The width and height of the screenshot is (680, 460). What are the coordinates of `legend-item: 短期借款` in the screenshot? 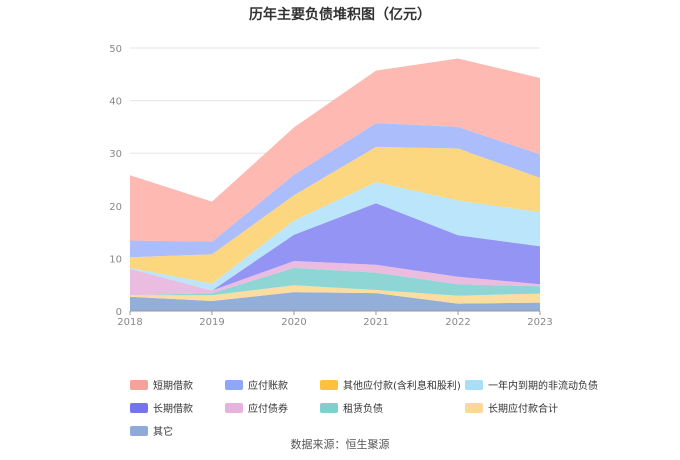 It's located at (177, 384).